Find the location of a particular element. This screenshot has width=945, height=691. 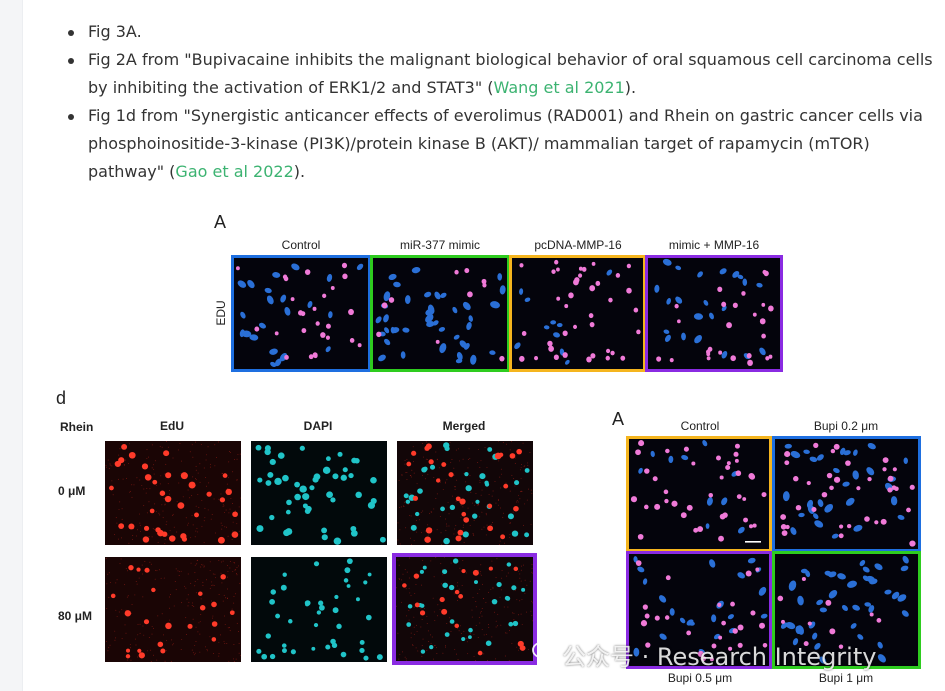

figure-b-col-label: Bupi 0.2 μm is located at coordinates (846, 426).